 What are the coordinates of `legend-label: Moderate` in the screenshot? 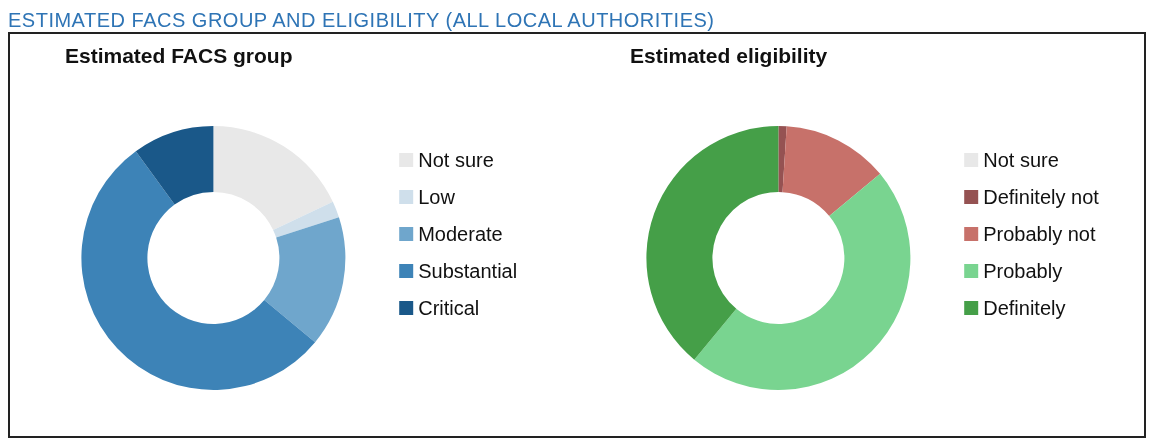 It's located at (460, 234).